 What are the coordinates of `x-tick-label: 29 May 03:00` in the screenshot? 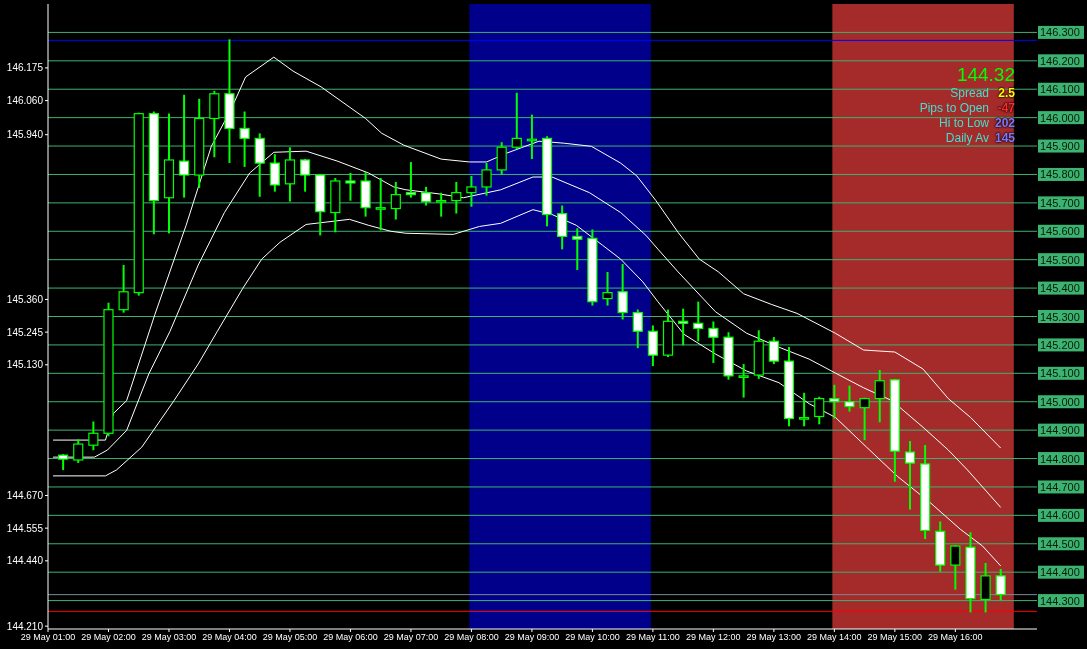 It's located at (169, 637).